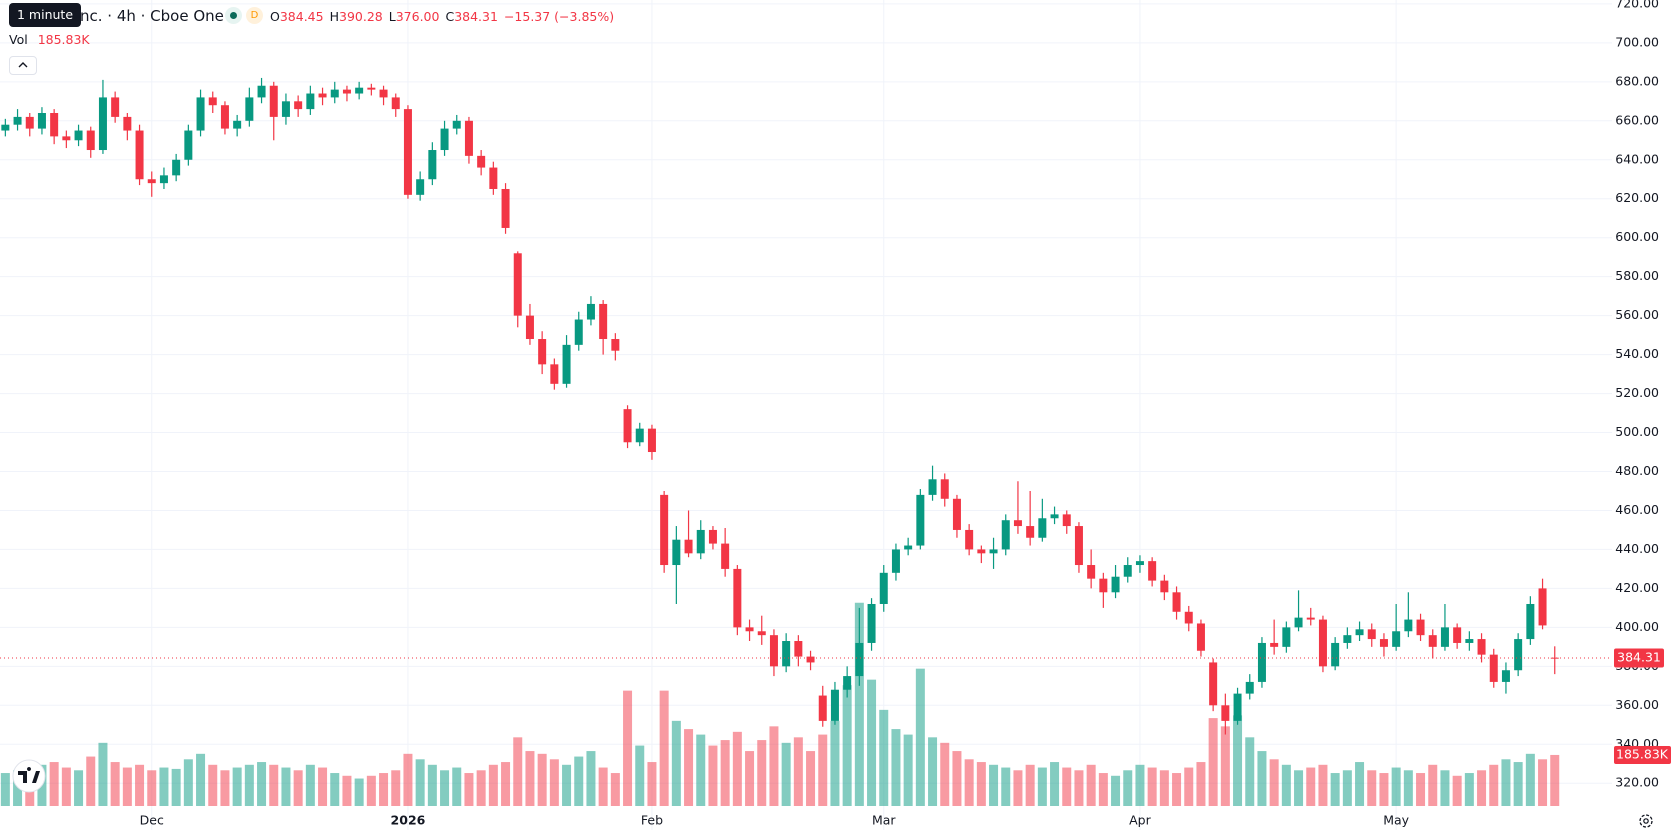 The image size is (1678, 835). Describe the element at coordinates (1637, 5) in the screenshot. I see `y-tick-label: 720.00` at that location.